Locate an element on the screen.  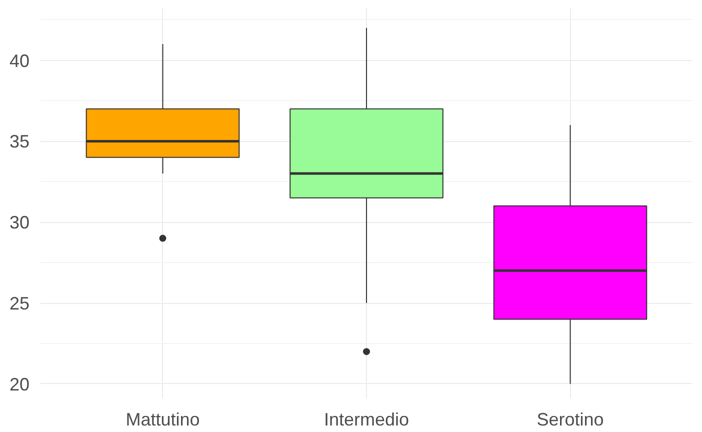
y-tick-label: 40 is located at coordinates (19, 60).